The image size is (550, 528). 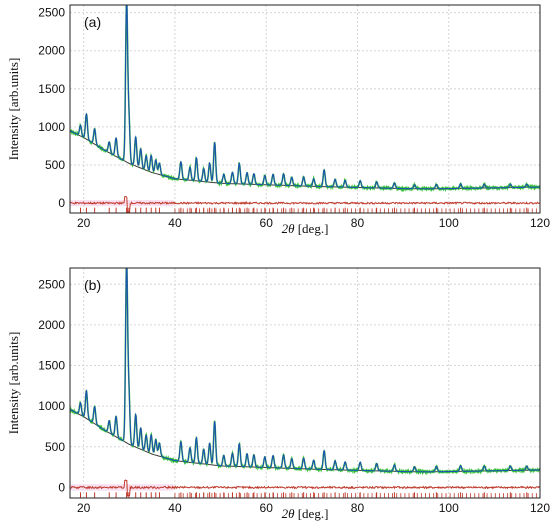 I want to click on background-curve, so click(x=305, y=440).